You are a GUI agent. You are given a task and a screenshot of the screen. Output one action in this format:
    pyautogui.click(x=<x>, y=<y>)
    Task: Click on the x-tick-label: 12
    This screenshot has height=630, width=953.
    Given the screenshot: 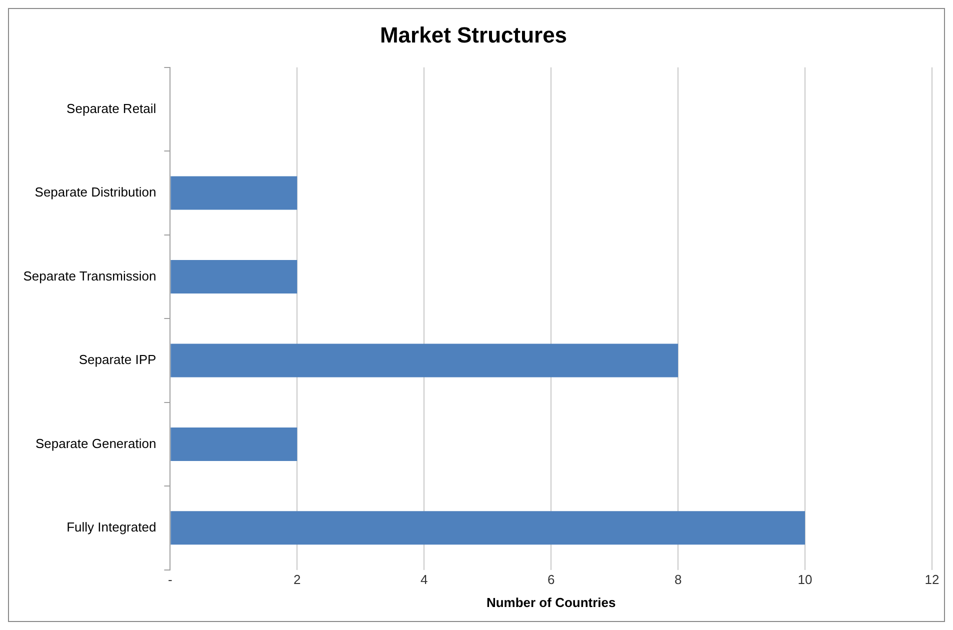 What is the action you would take?
    pyautogui.click(x=932, y=580)
    